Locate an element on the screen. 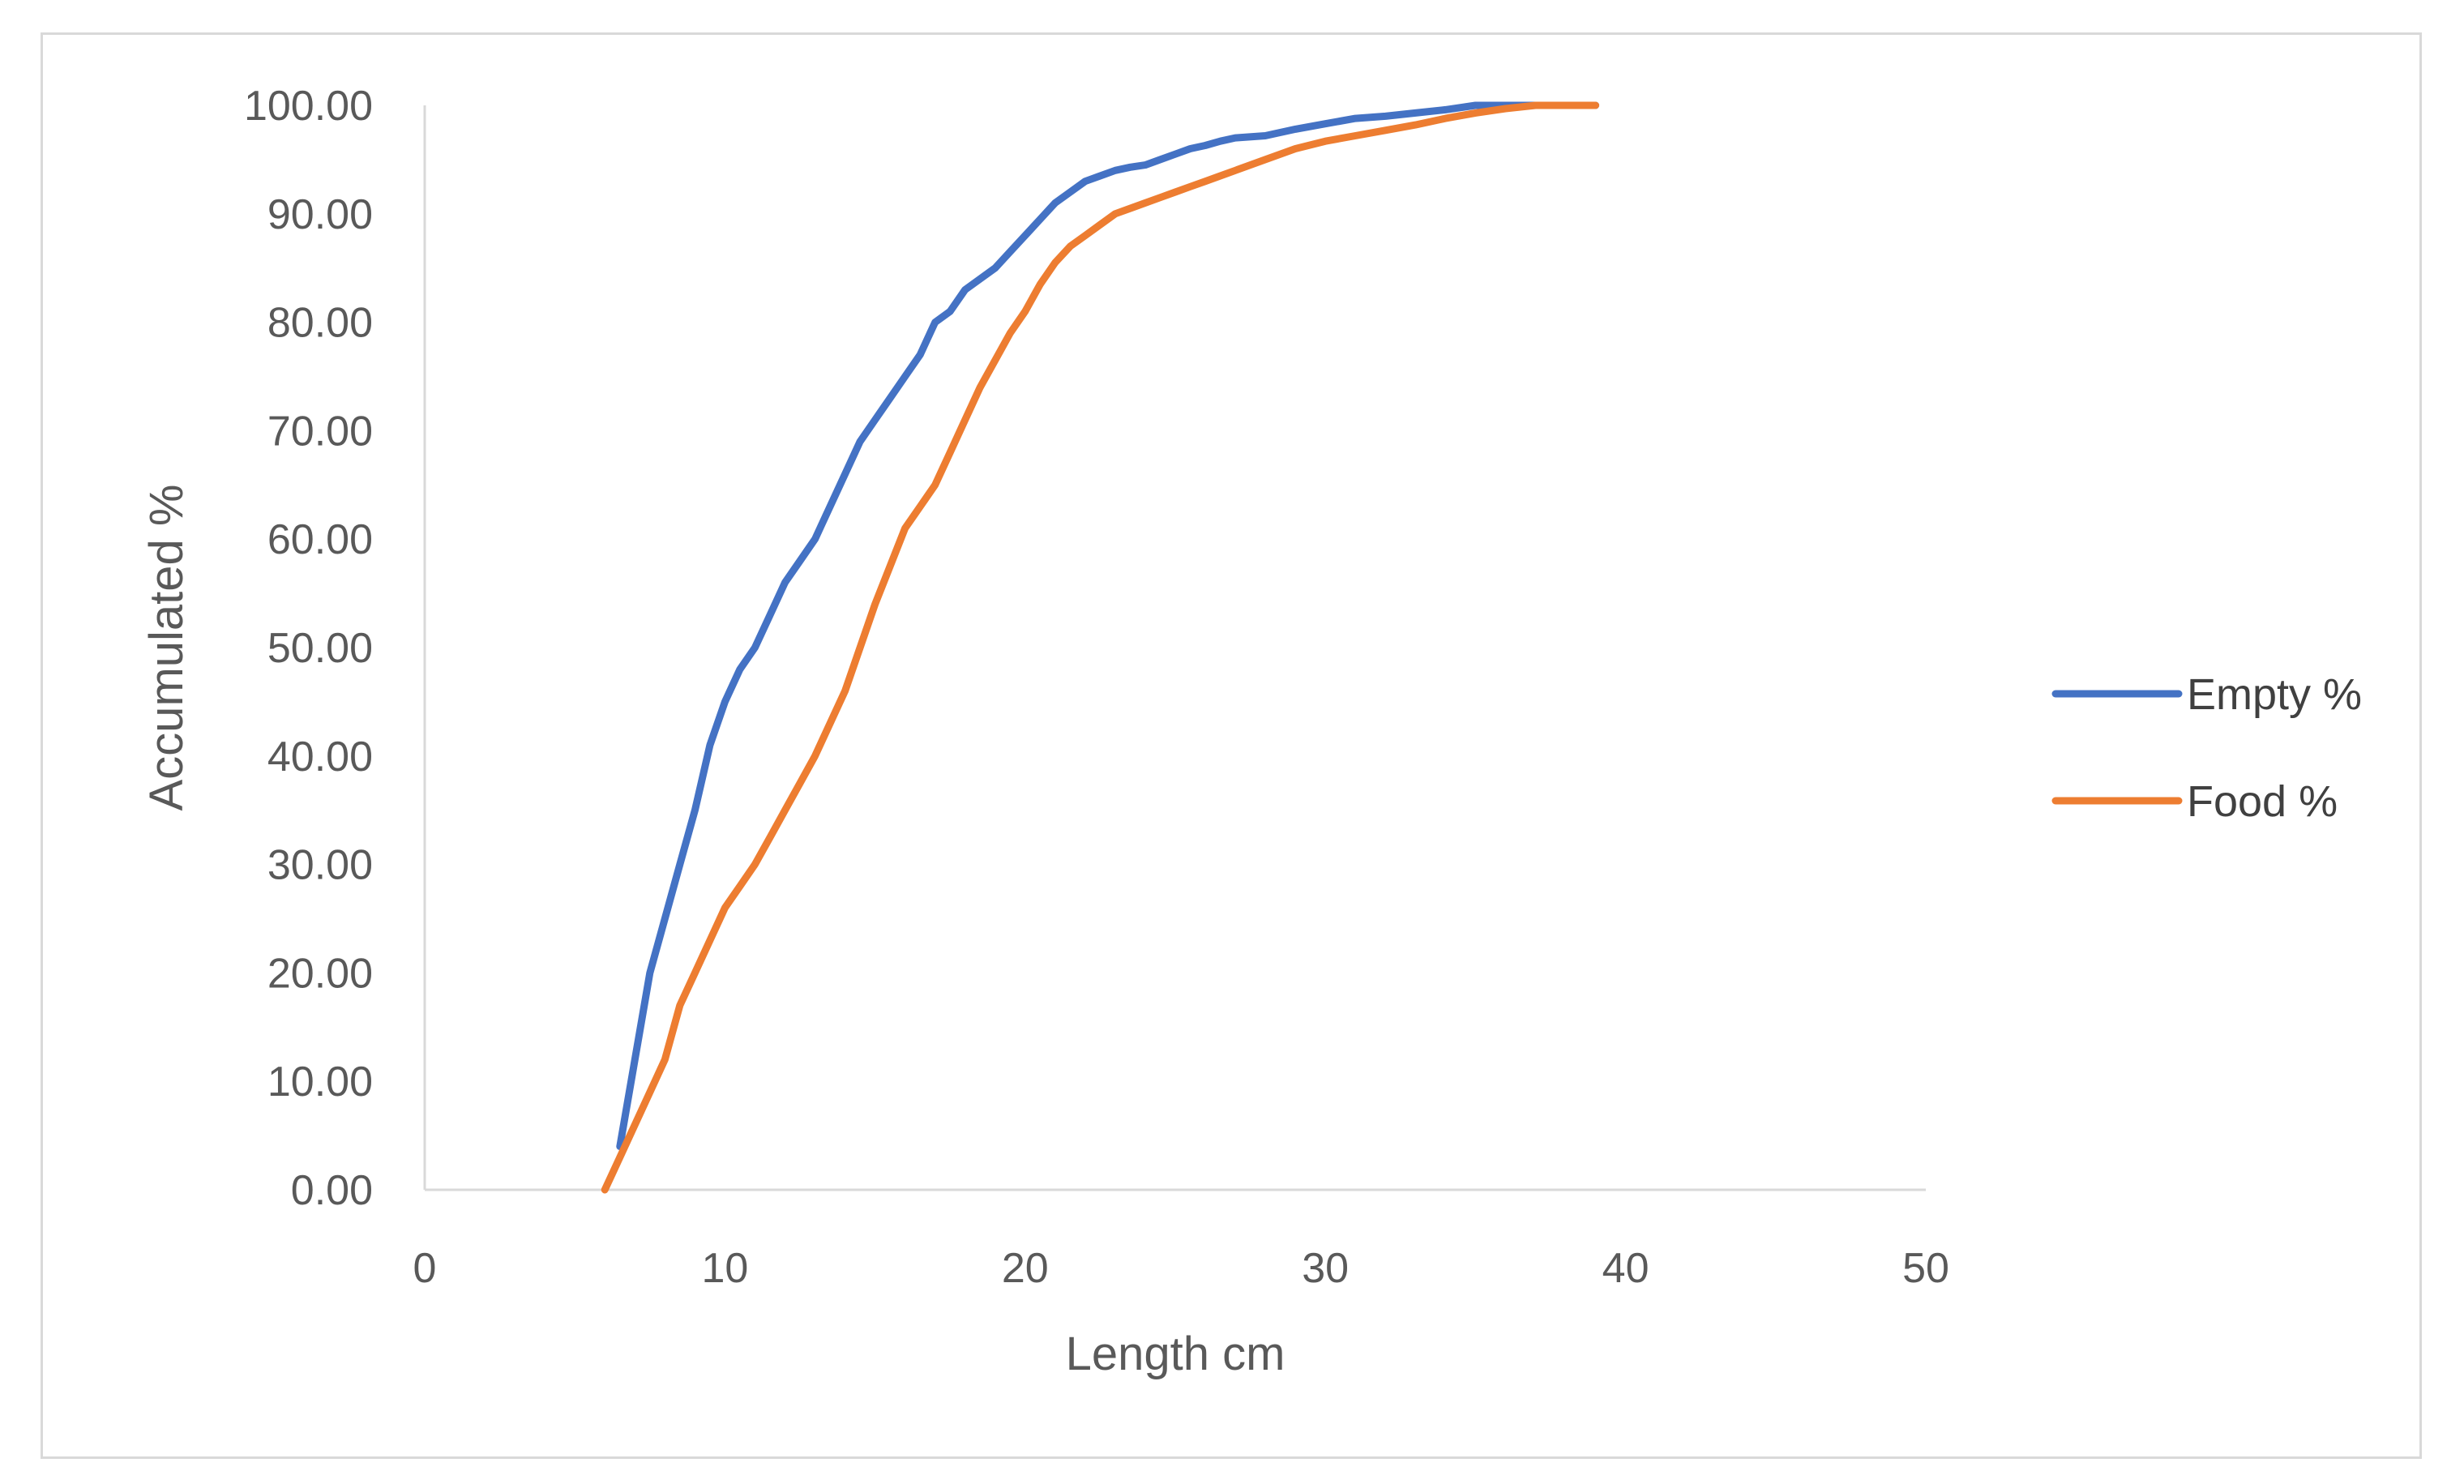 Image resolution: width=2464 pixels, height=1484 pixels. x-axis-ticks: 0 10 20 30 40 50 is located at coordinates (1181, 1268).